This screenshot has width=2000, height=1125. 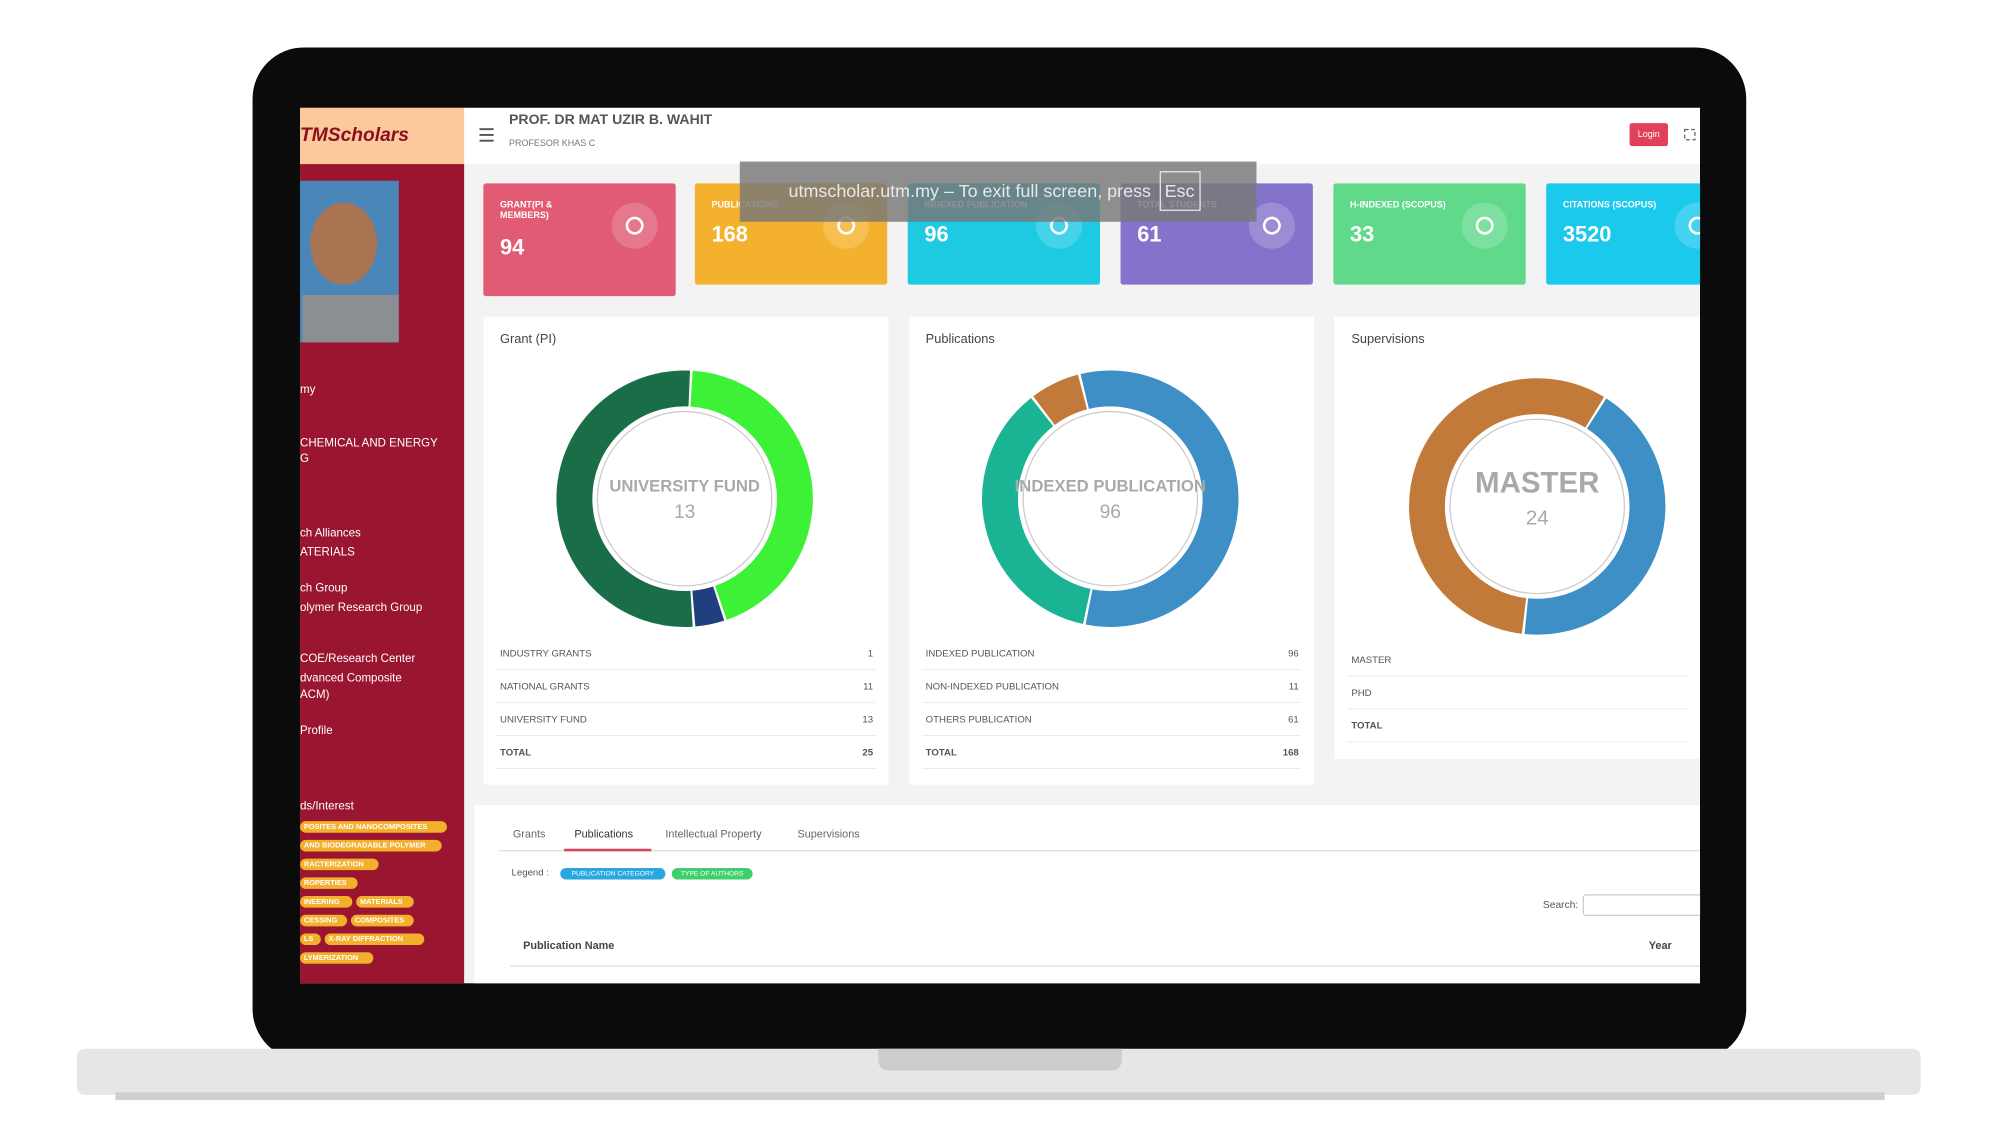 I want to click on active-tab-underline, so click(x=608, y=850).